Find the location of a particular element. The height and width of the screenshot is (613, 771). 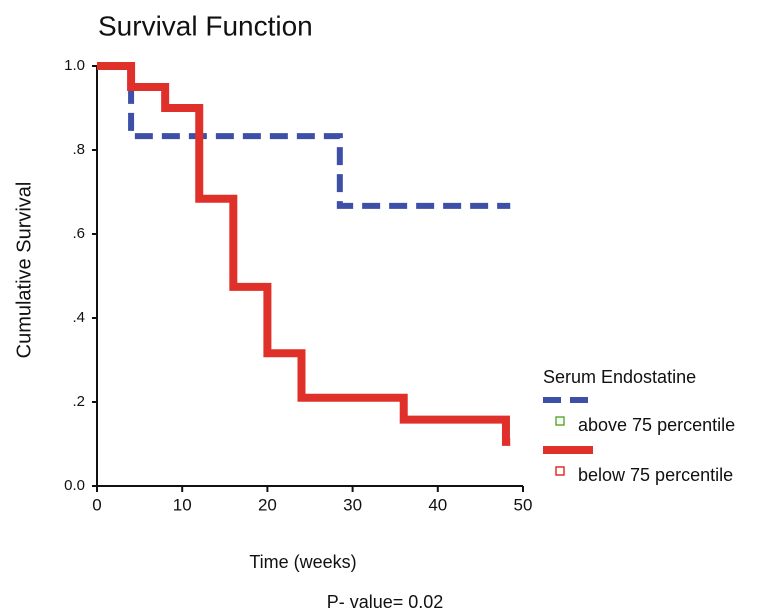

y-tick-label: .4 is located at coordinates (78, 317).